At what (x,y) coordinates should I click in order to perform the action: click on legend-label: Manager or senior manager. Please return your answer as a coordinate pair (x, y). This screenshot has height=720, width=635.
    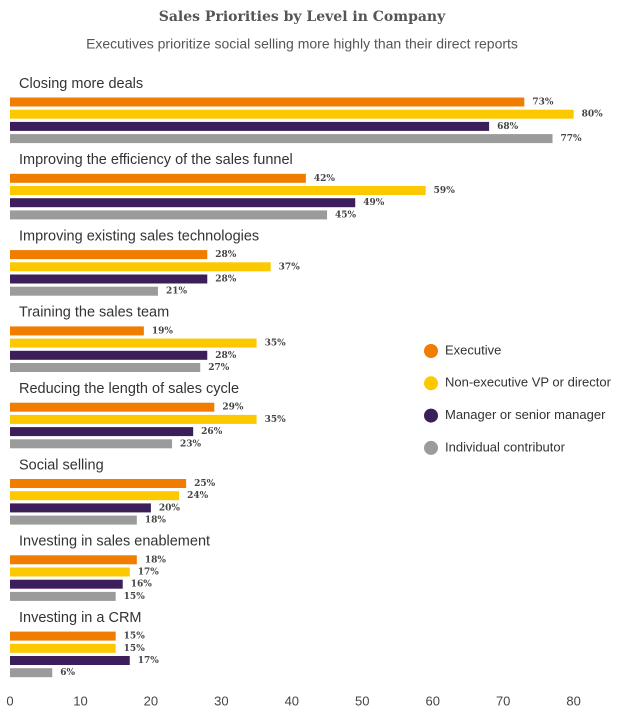
    Looking at the image, I should click on (525, 414).